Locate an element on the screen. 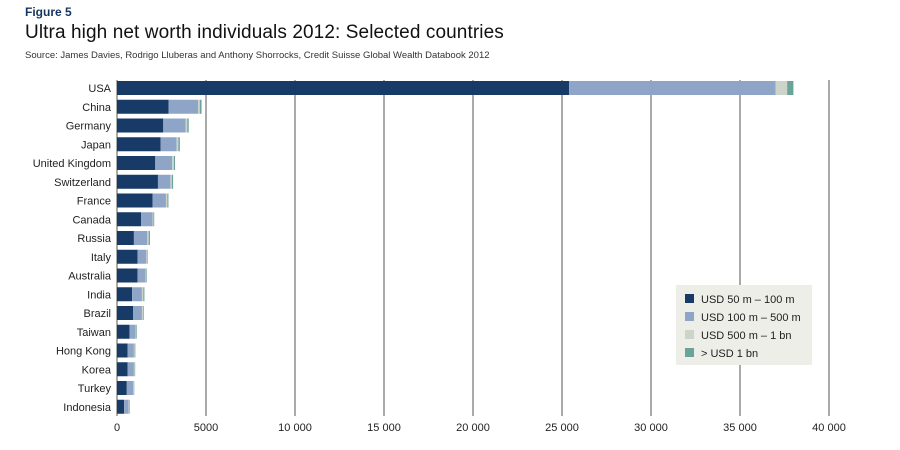 Image resolution: width=900 pixels, height=450 pixels. x-tick-label: 25 000 is located at coordinates (562, 428).